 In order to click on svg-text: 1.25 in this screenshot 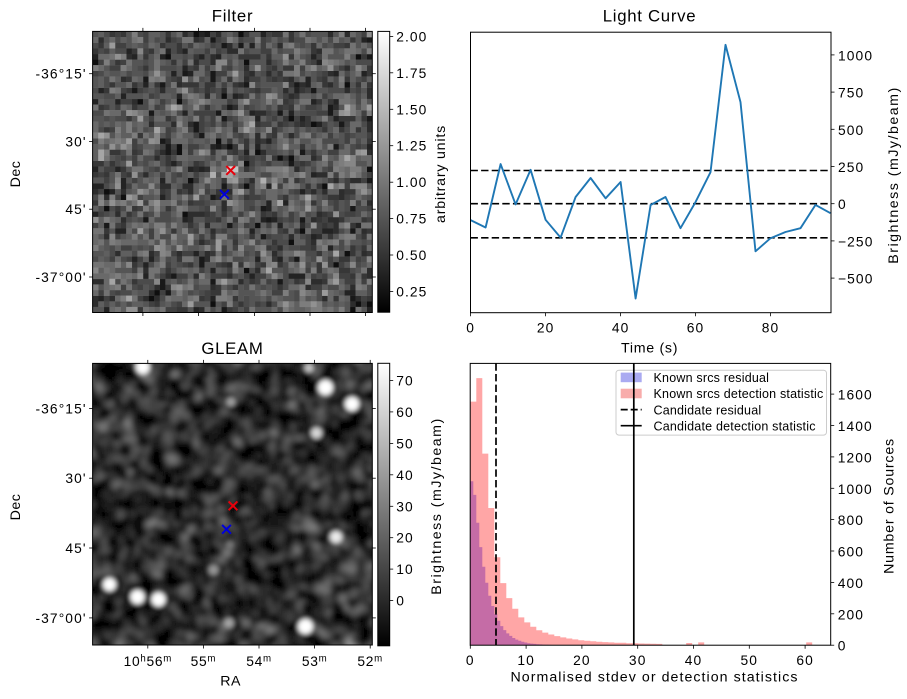, I will do `click(411, 146)`.